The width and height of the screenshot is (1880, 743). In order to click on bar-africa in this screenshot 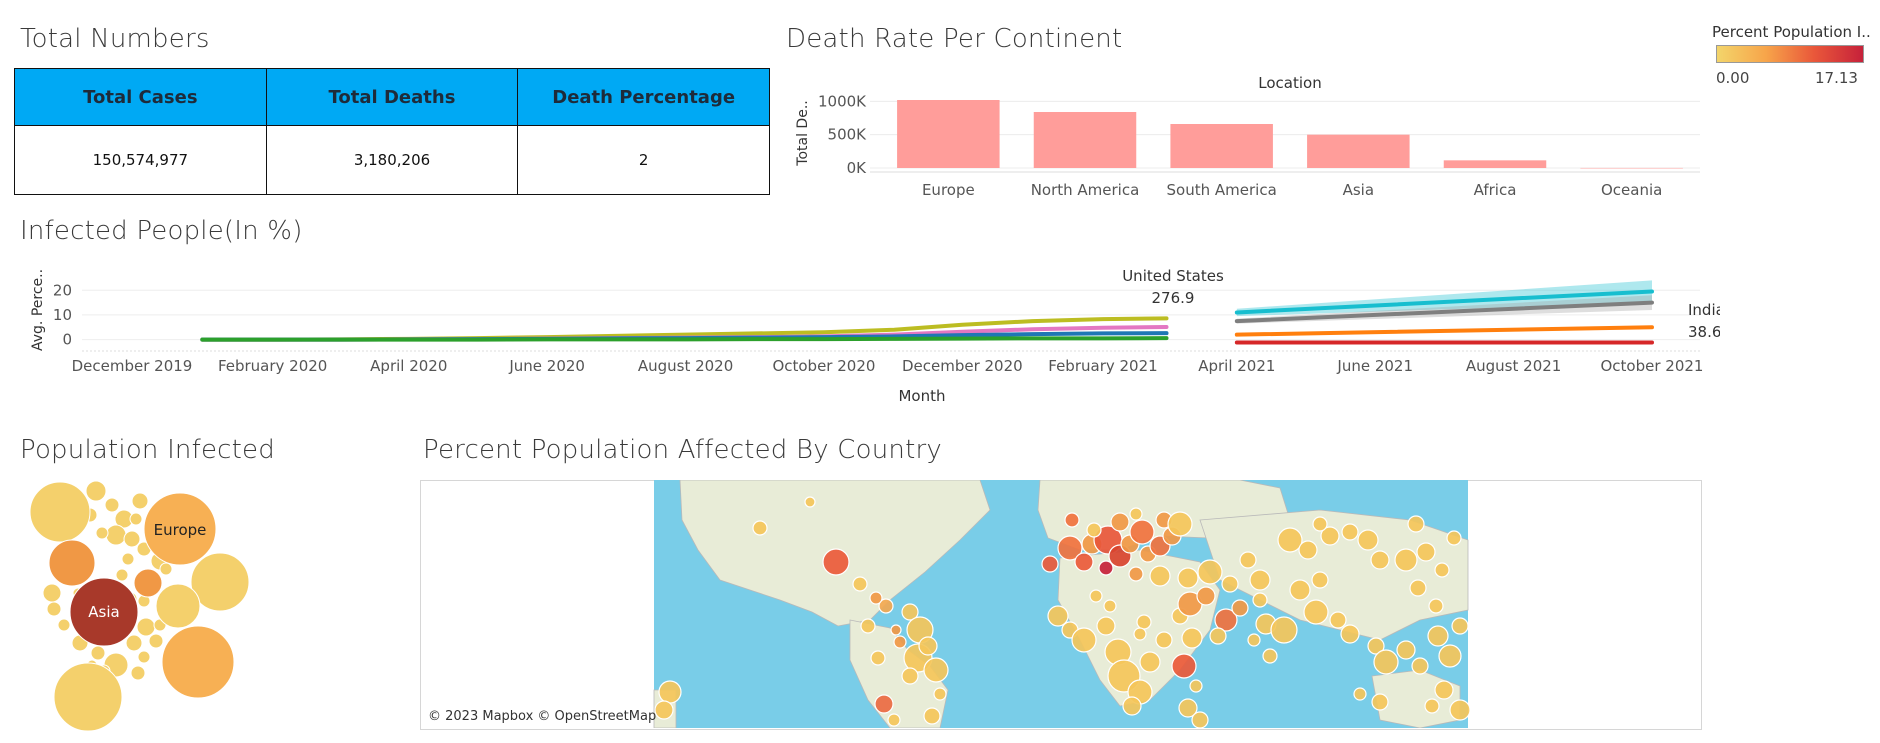, I will do `click(1495, 164)`.